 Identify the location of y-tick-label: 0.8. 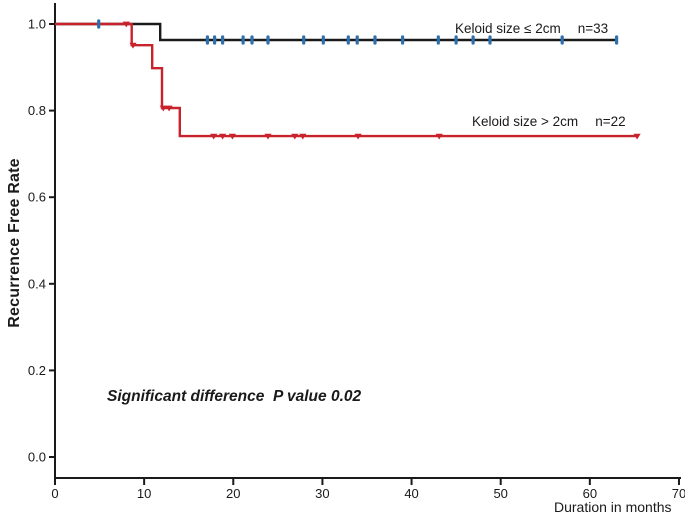
(37, 110).